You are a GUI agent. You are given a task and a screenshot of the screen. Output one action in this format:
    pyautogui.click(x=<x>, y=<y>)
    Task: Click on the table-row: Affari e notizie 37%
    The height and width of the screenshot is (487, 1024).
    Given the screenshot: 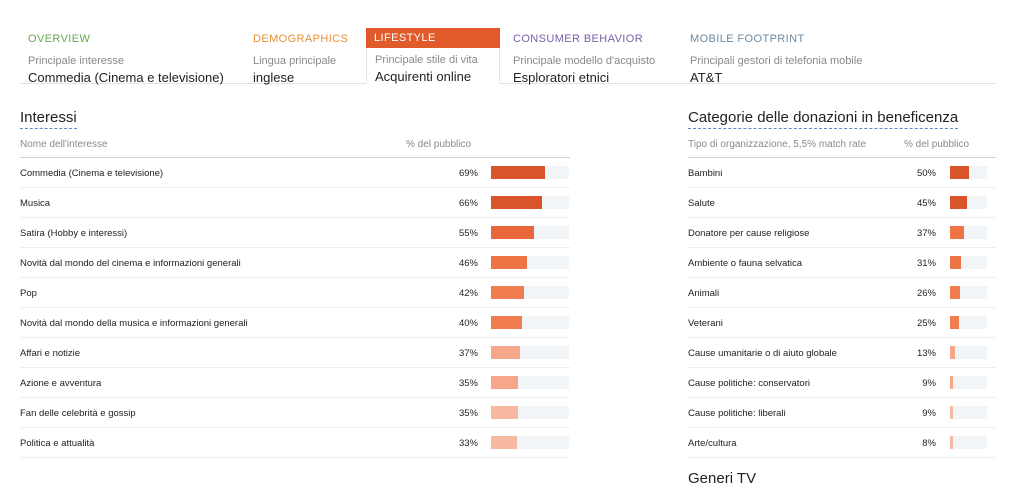 What is the action you would take?
    pyautogui.click(x=295, y=353)
    